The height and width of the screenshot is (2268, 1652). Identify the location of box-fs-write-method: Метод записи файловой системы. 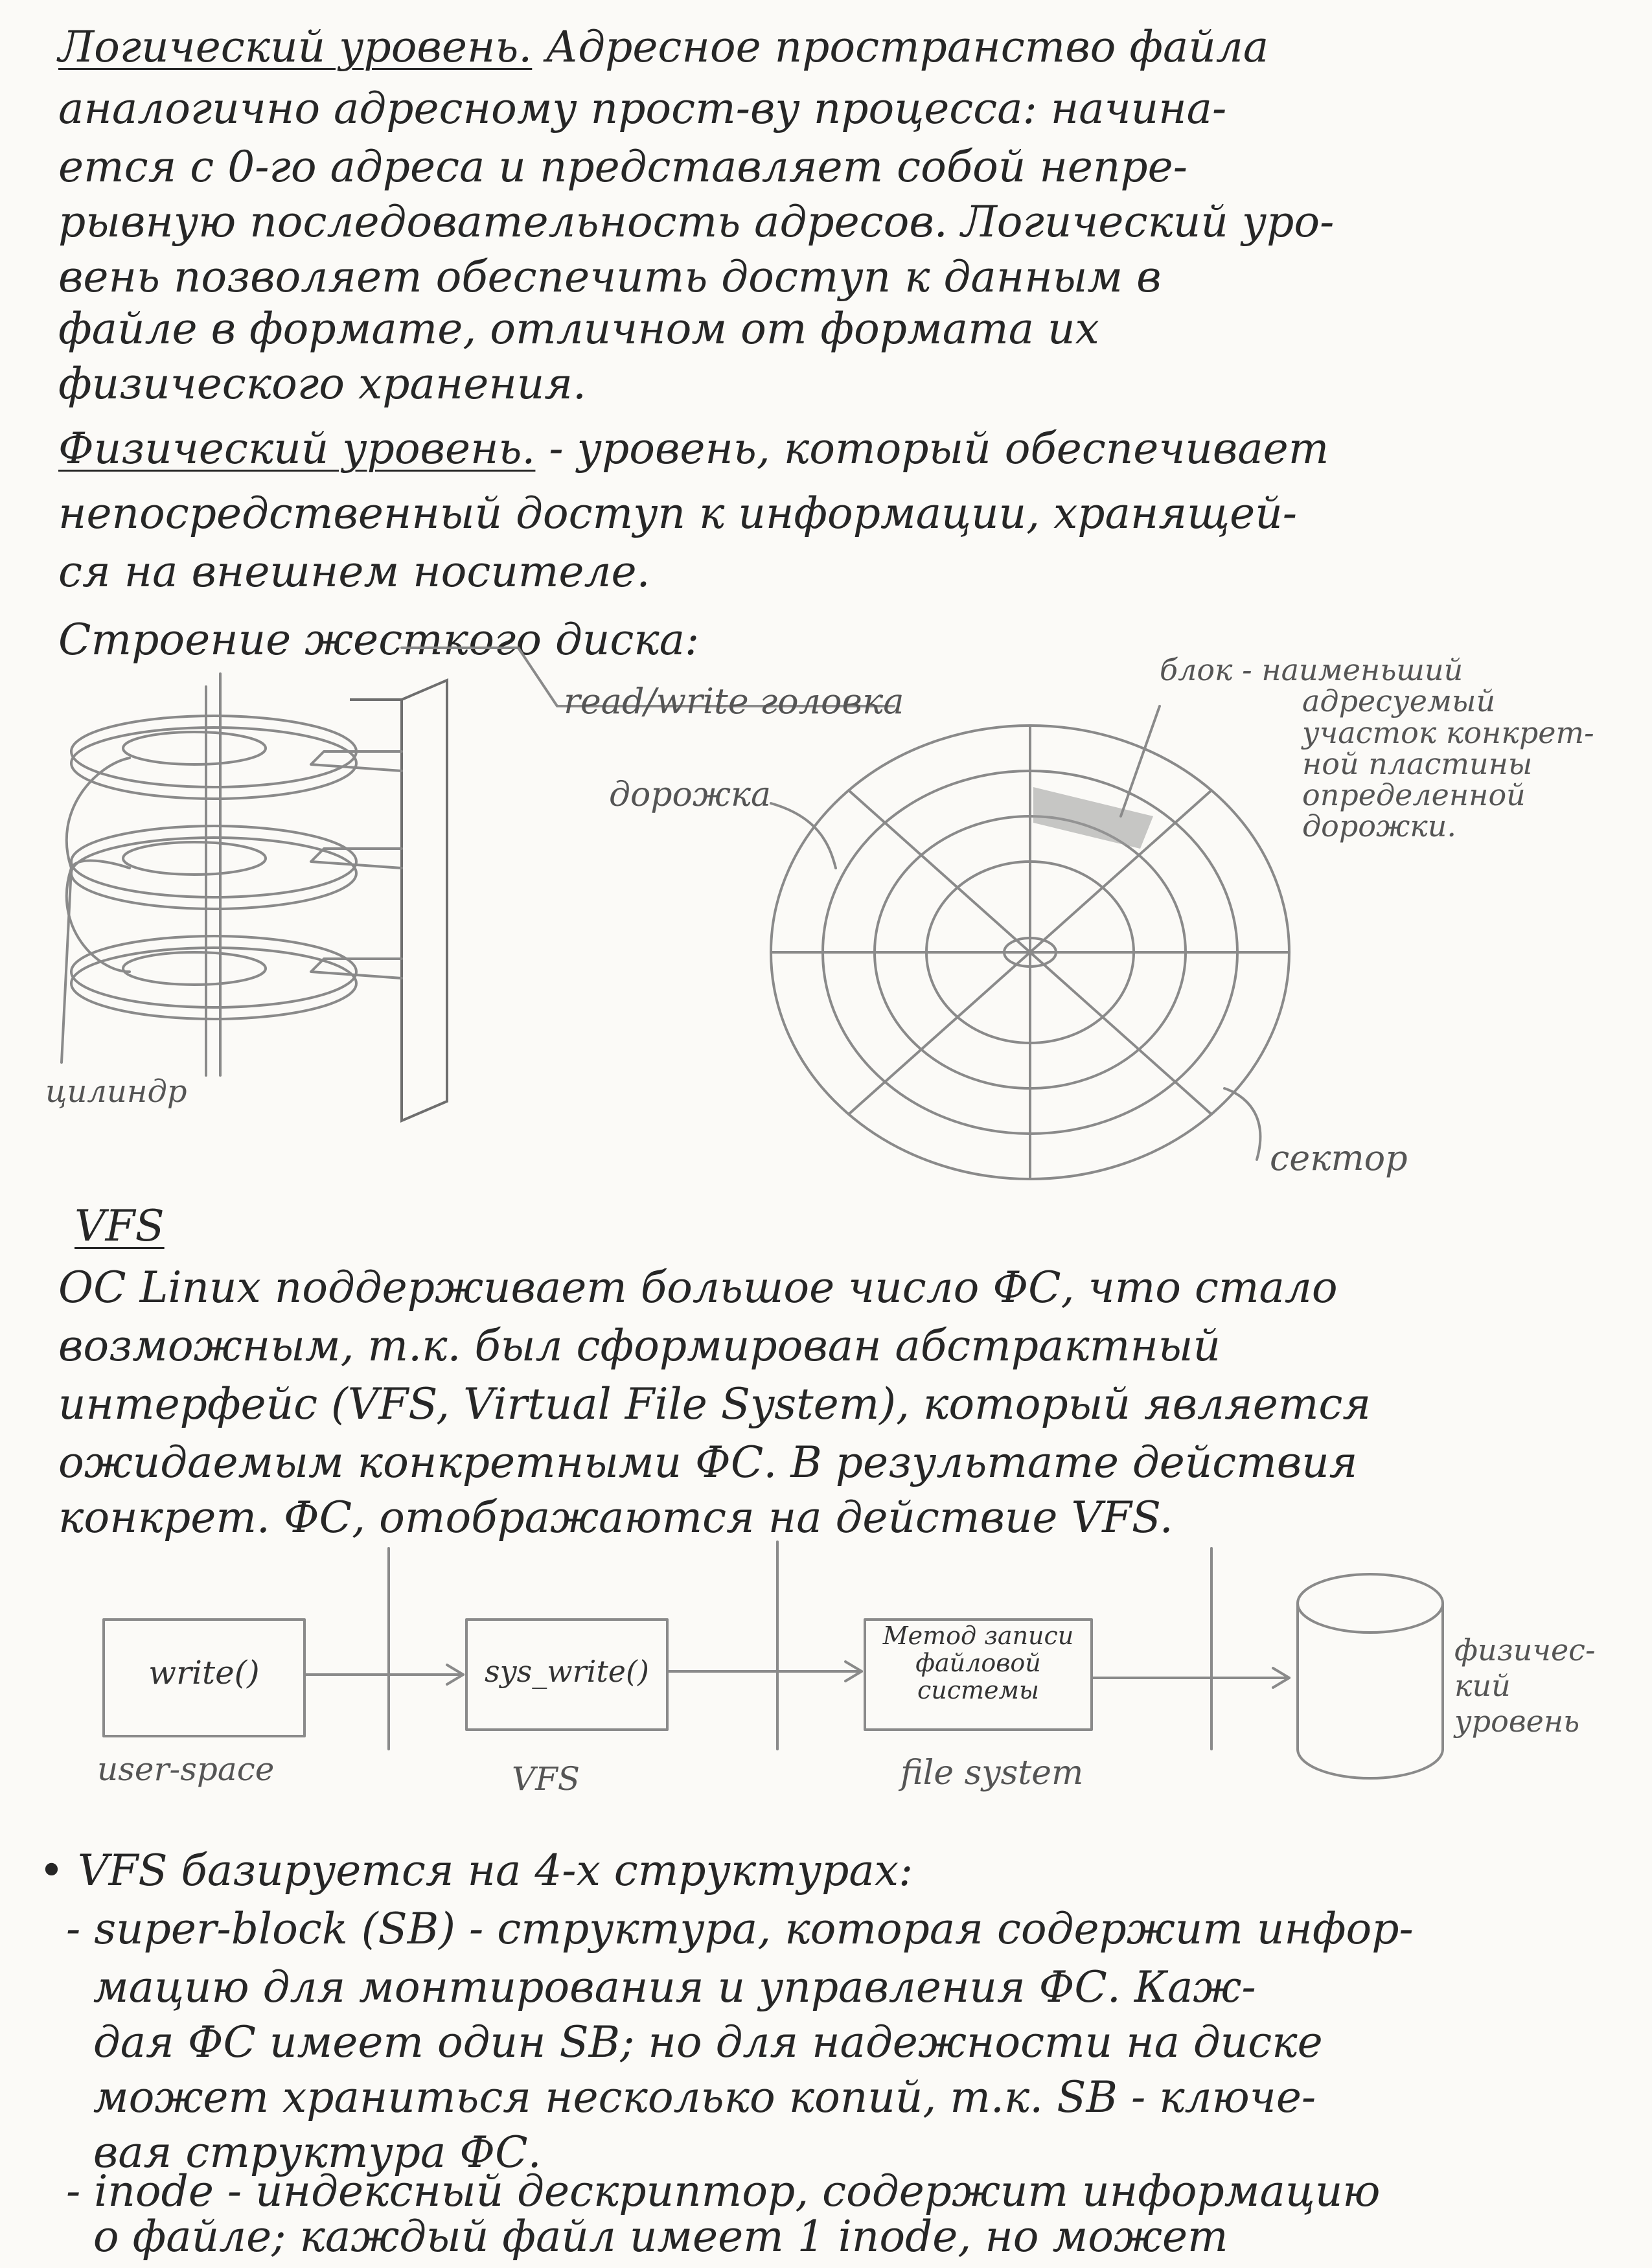
(978, 1663).